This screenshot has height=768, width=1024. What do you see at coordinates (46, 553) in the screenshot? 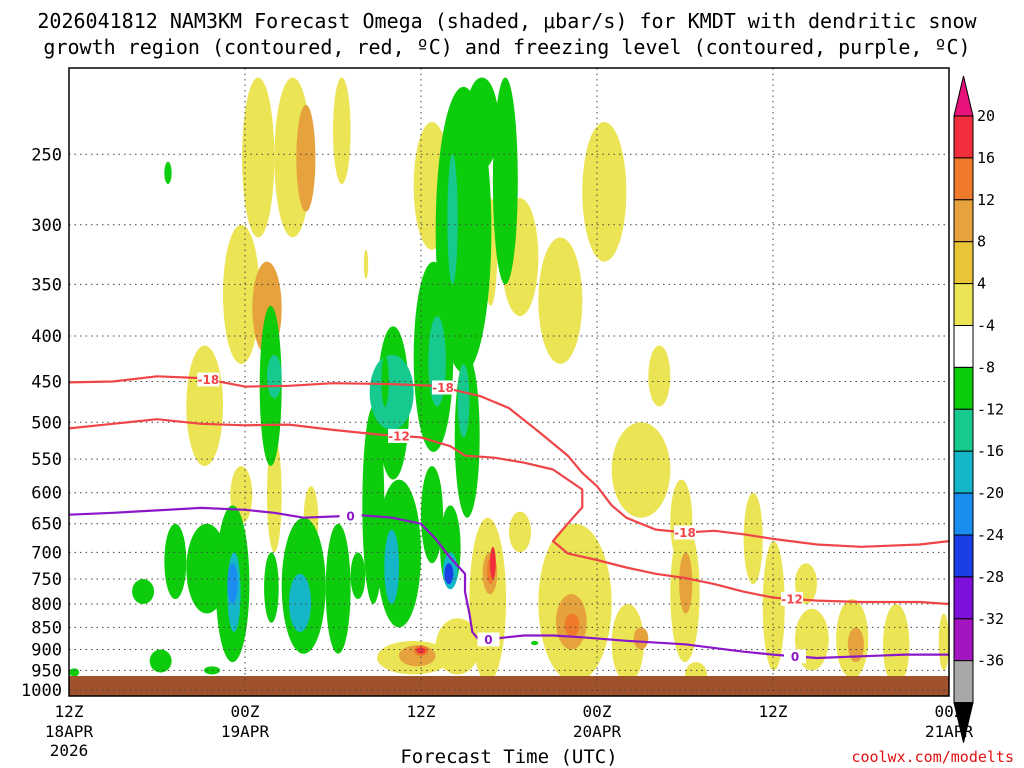
I see `y-tick-label: 700` at bounding box center [46, 553].